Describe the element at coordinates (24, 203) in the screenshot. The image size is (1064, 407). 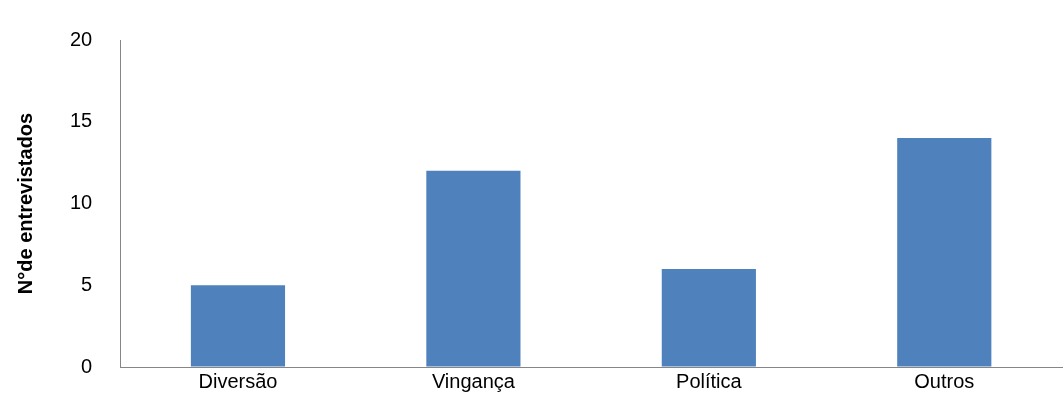
I see `y-axis-title: N°de entrevistados` at that location.